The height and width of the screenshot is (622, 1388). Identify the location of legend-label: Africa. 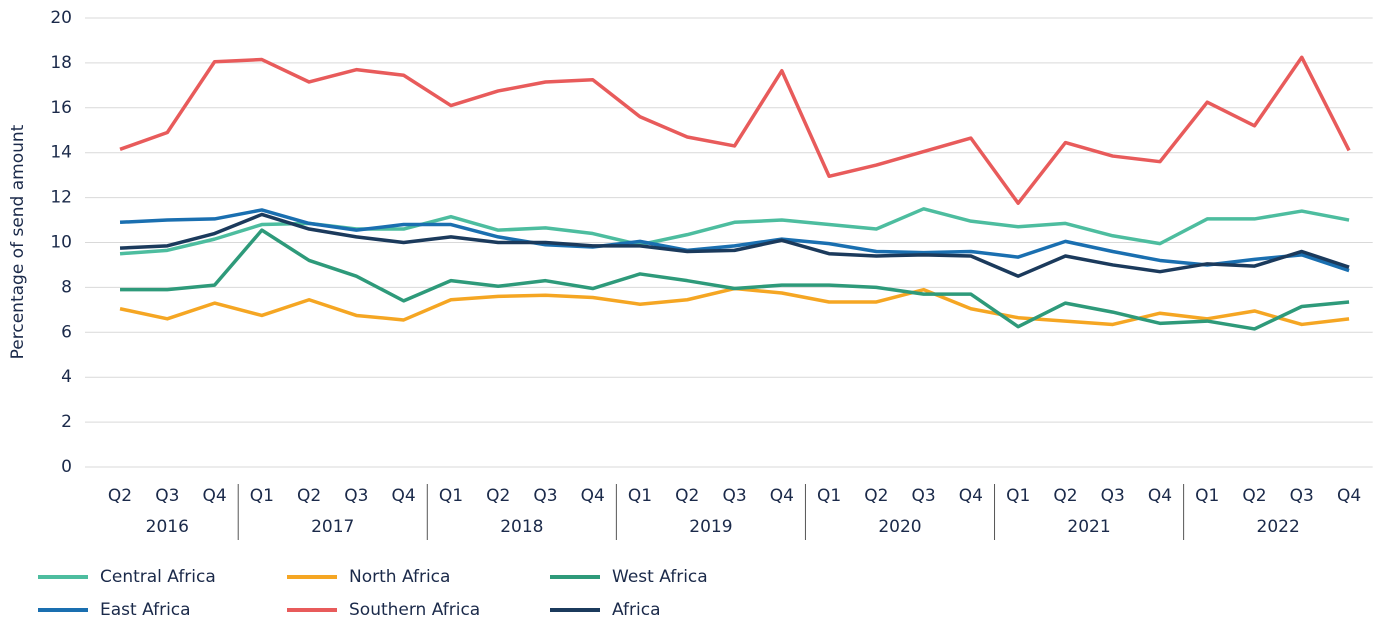
(636, 610).